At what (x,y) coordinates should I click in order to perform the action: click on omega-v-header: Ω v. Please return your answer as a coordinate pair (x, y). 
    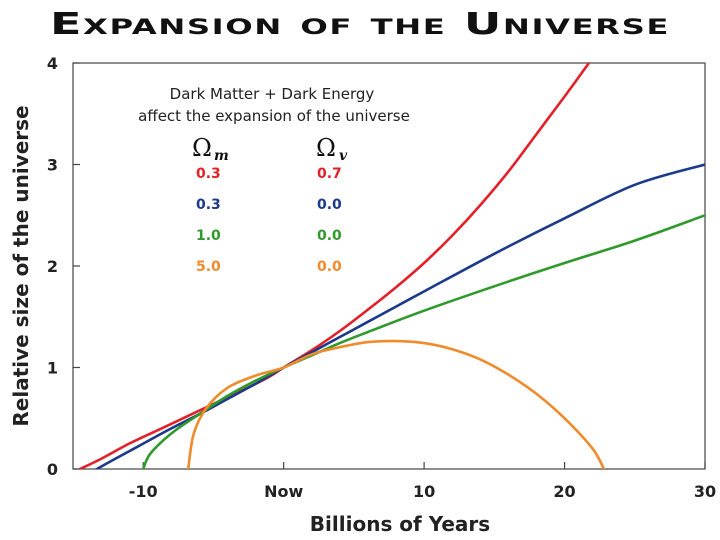
    Looking at the image, I should click on (332, 149).